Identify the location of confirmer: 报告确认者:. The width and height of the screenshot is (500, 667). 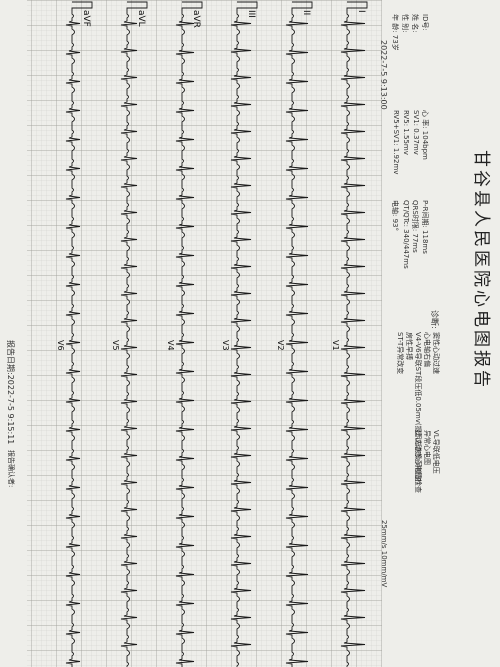
(11, 469).